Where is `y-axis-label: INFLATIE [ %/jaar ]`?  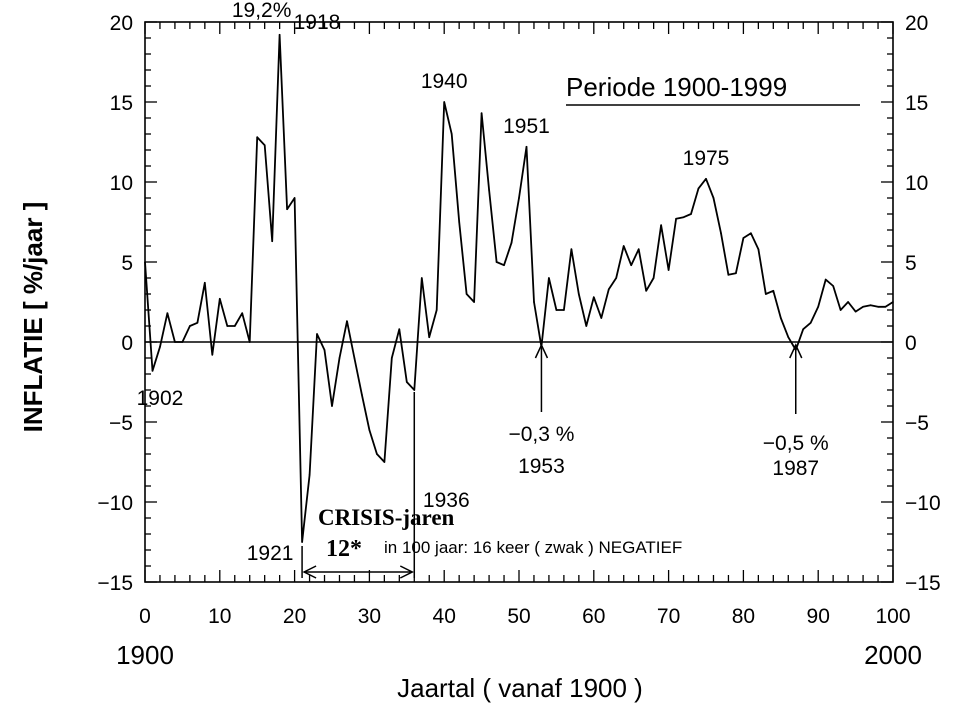
y-axis-label: INFLATIE [ %/jaar ] is located at coordinates (33, 317).